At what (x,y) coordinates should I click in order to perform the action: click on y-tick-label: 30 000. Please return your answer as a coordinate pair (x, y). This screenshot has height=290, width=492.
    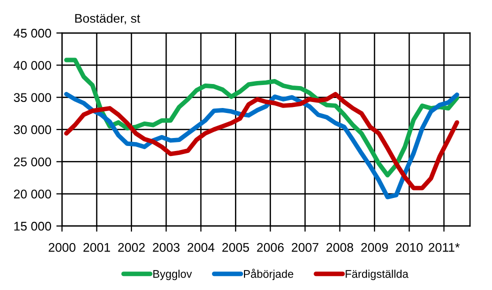
    Looking at the image, I should click on (33, 129).